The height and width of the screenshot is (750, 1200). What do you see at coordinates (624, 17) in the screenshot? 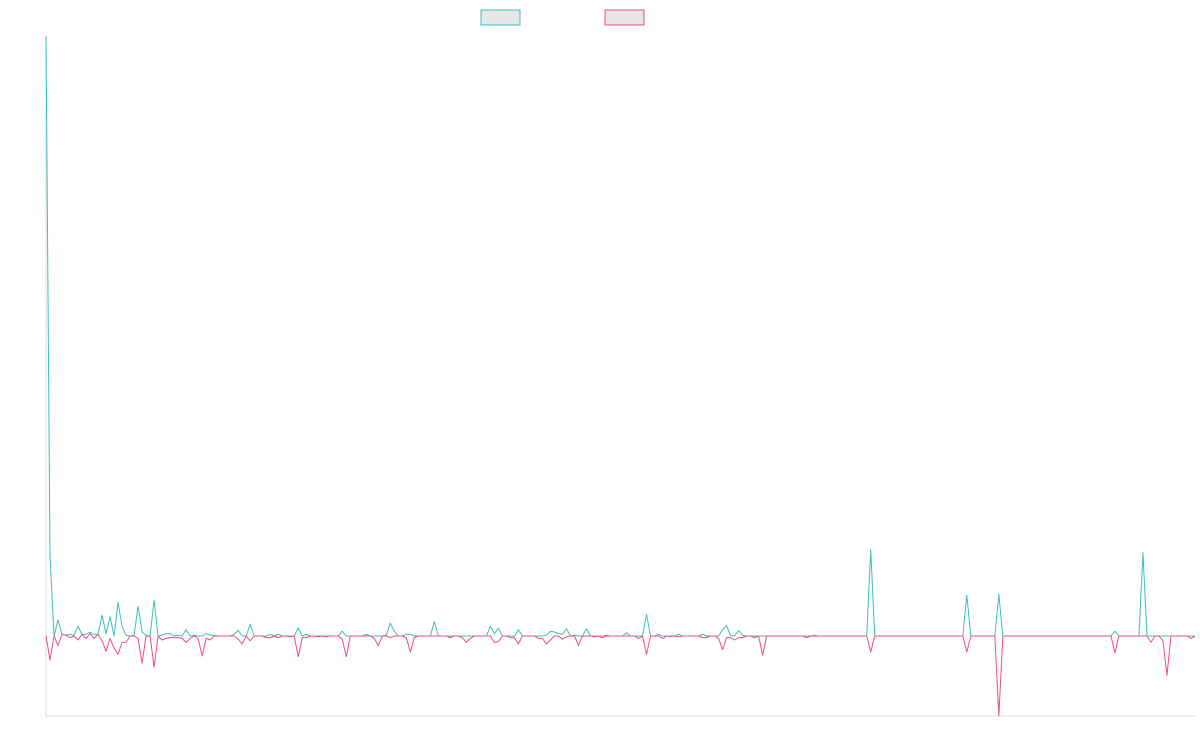
I see `legend-swatch-pink` at bounding box center [624, 17].